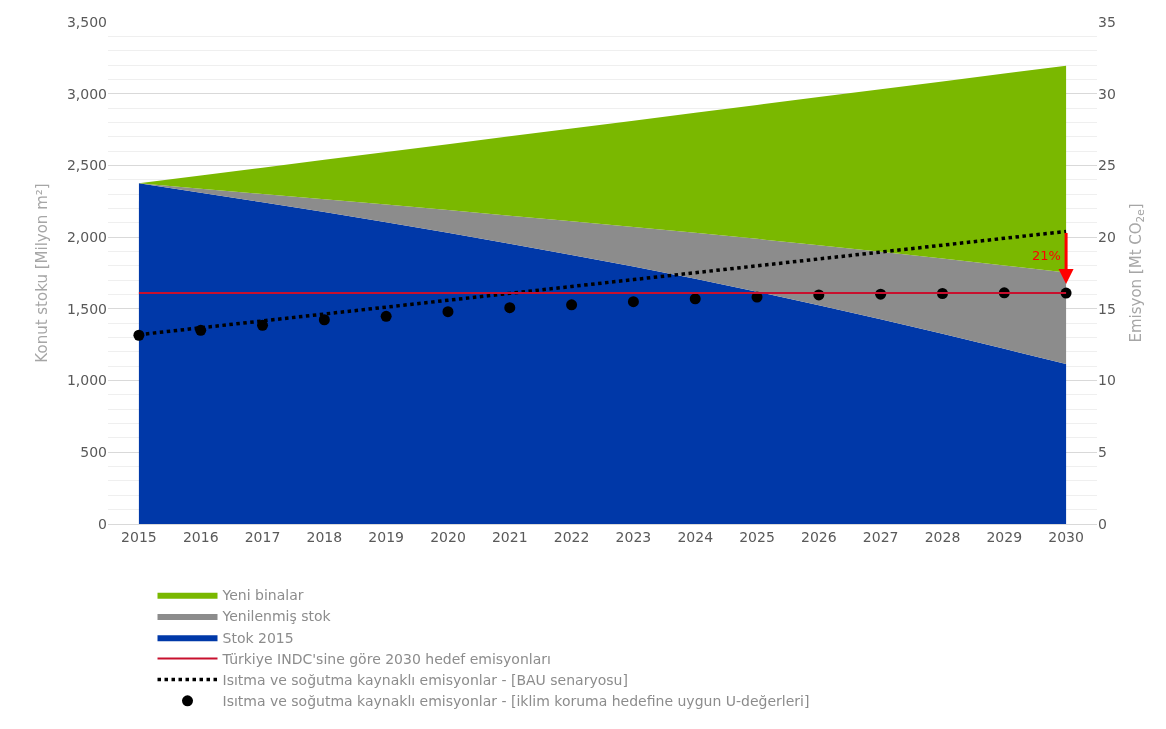  I want to click on y2-tick-label: 5, so click(1102, 452).